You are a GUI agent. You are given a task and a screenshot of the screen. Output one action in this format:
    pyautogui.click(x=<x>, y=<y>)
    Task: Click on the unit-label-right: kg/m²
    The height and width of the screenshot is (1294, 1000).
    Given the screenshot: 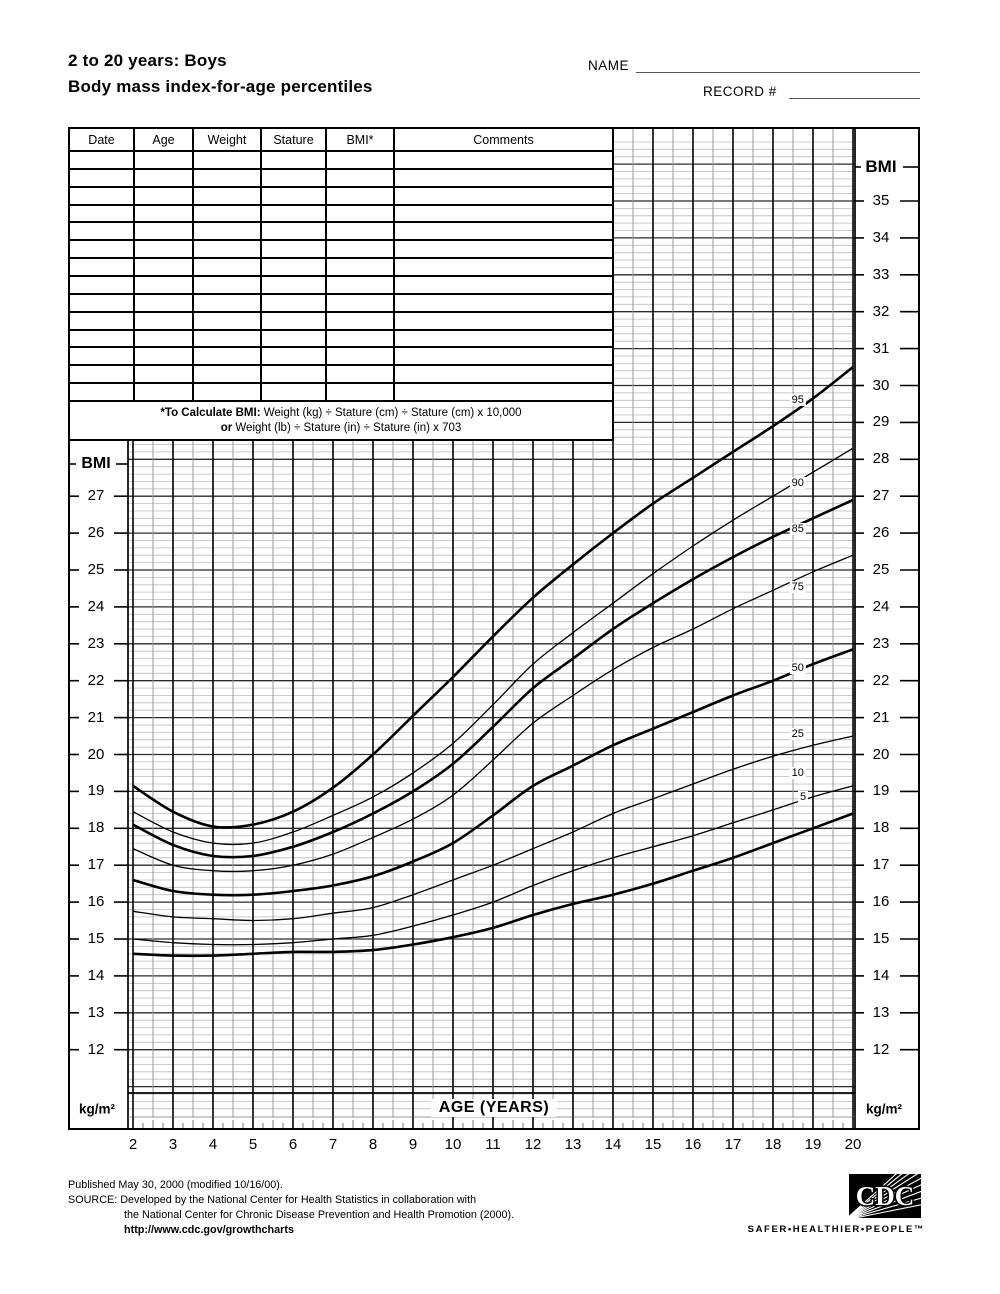 What is the action you would take?
    pyautogui.click(x=884, y=1109)
    